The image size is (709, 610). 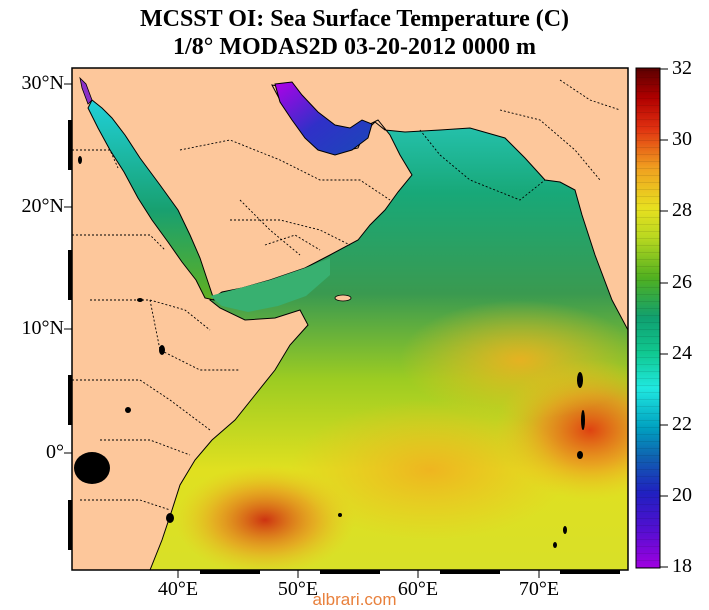 I want to click on colorbar-label-28: 28, so click(x=682, y=210).